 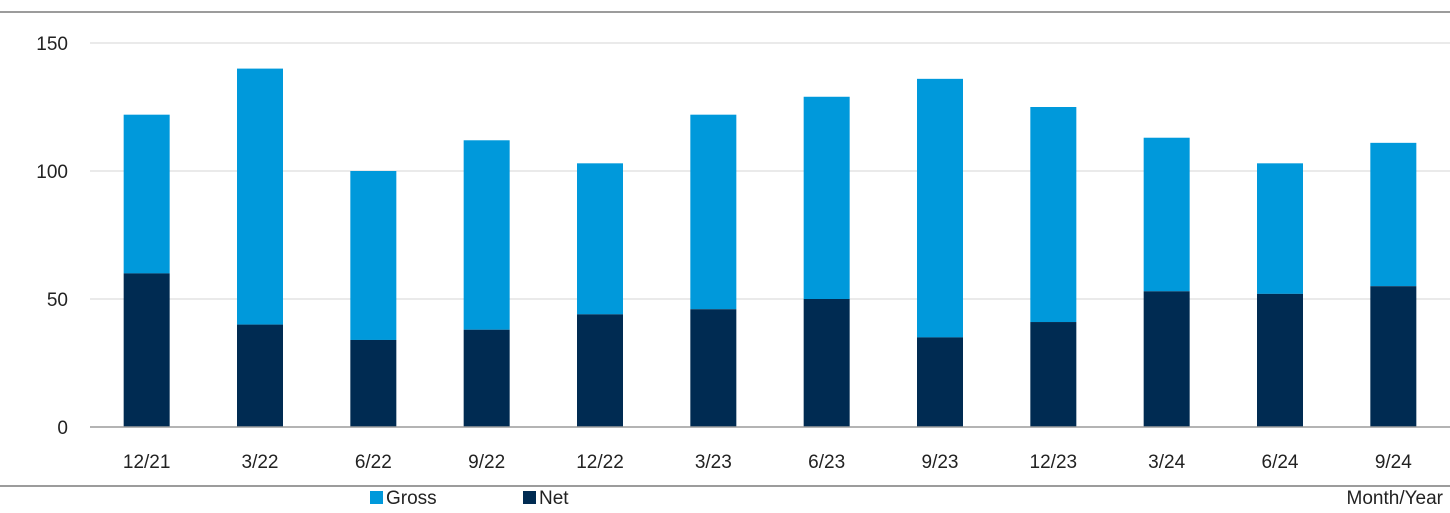 I want to click on x-tick-label: 3/23, so click(x=713, y=462).